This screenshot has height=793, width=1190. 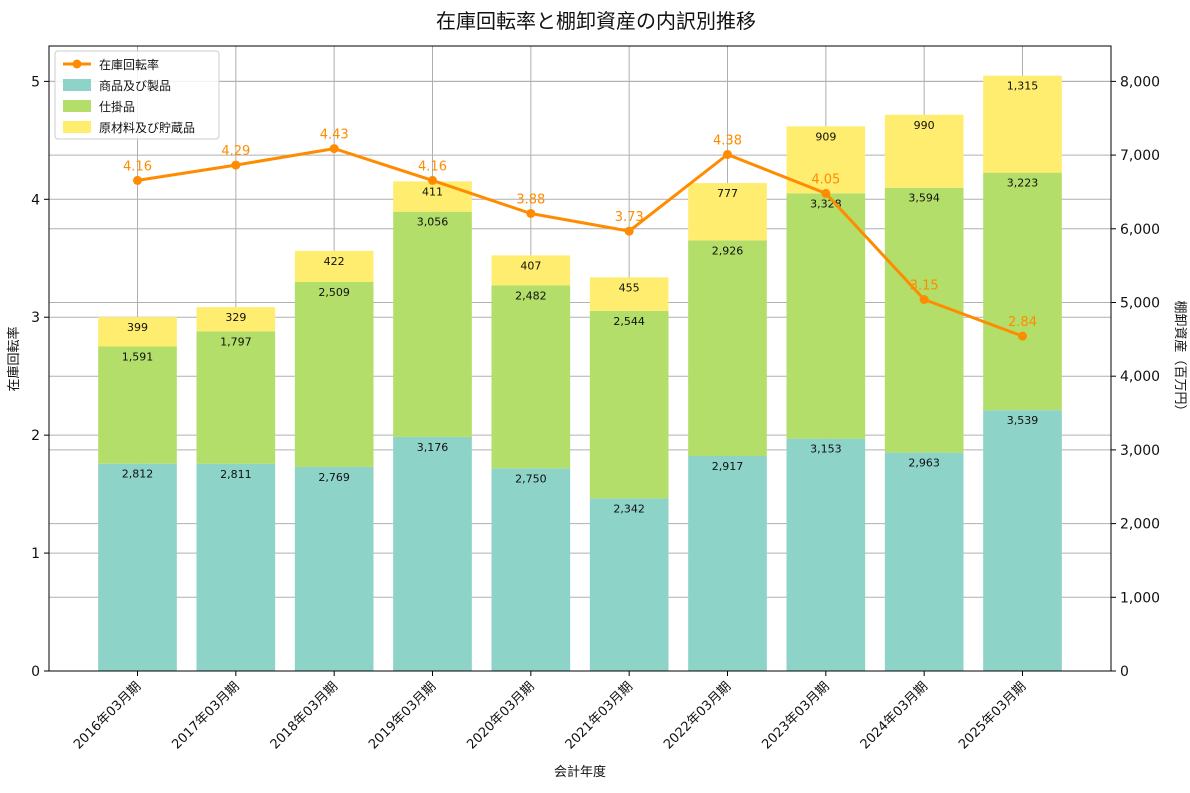 I want to click on bar-value-label: 411, so click(x=432, y=191).